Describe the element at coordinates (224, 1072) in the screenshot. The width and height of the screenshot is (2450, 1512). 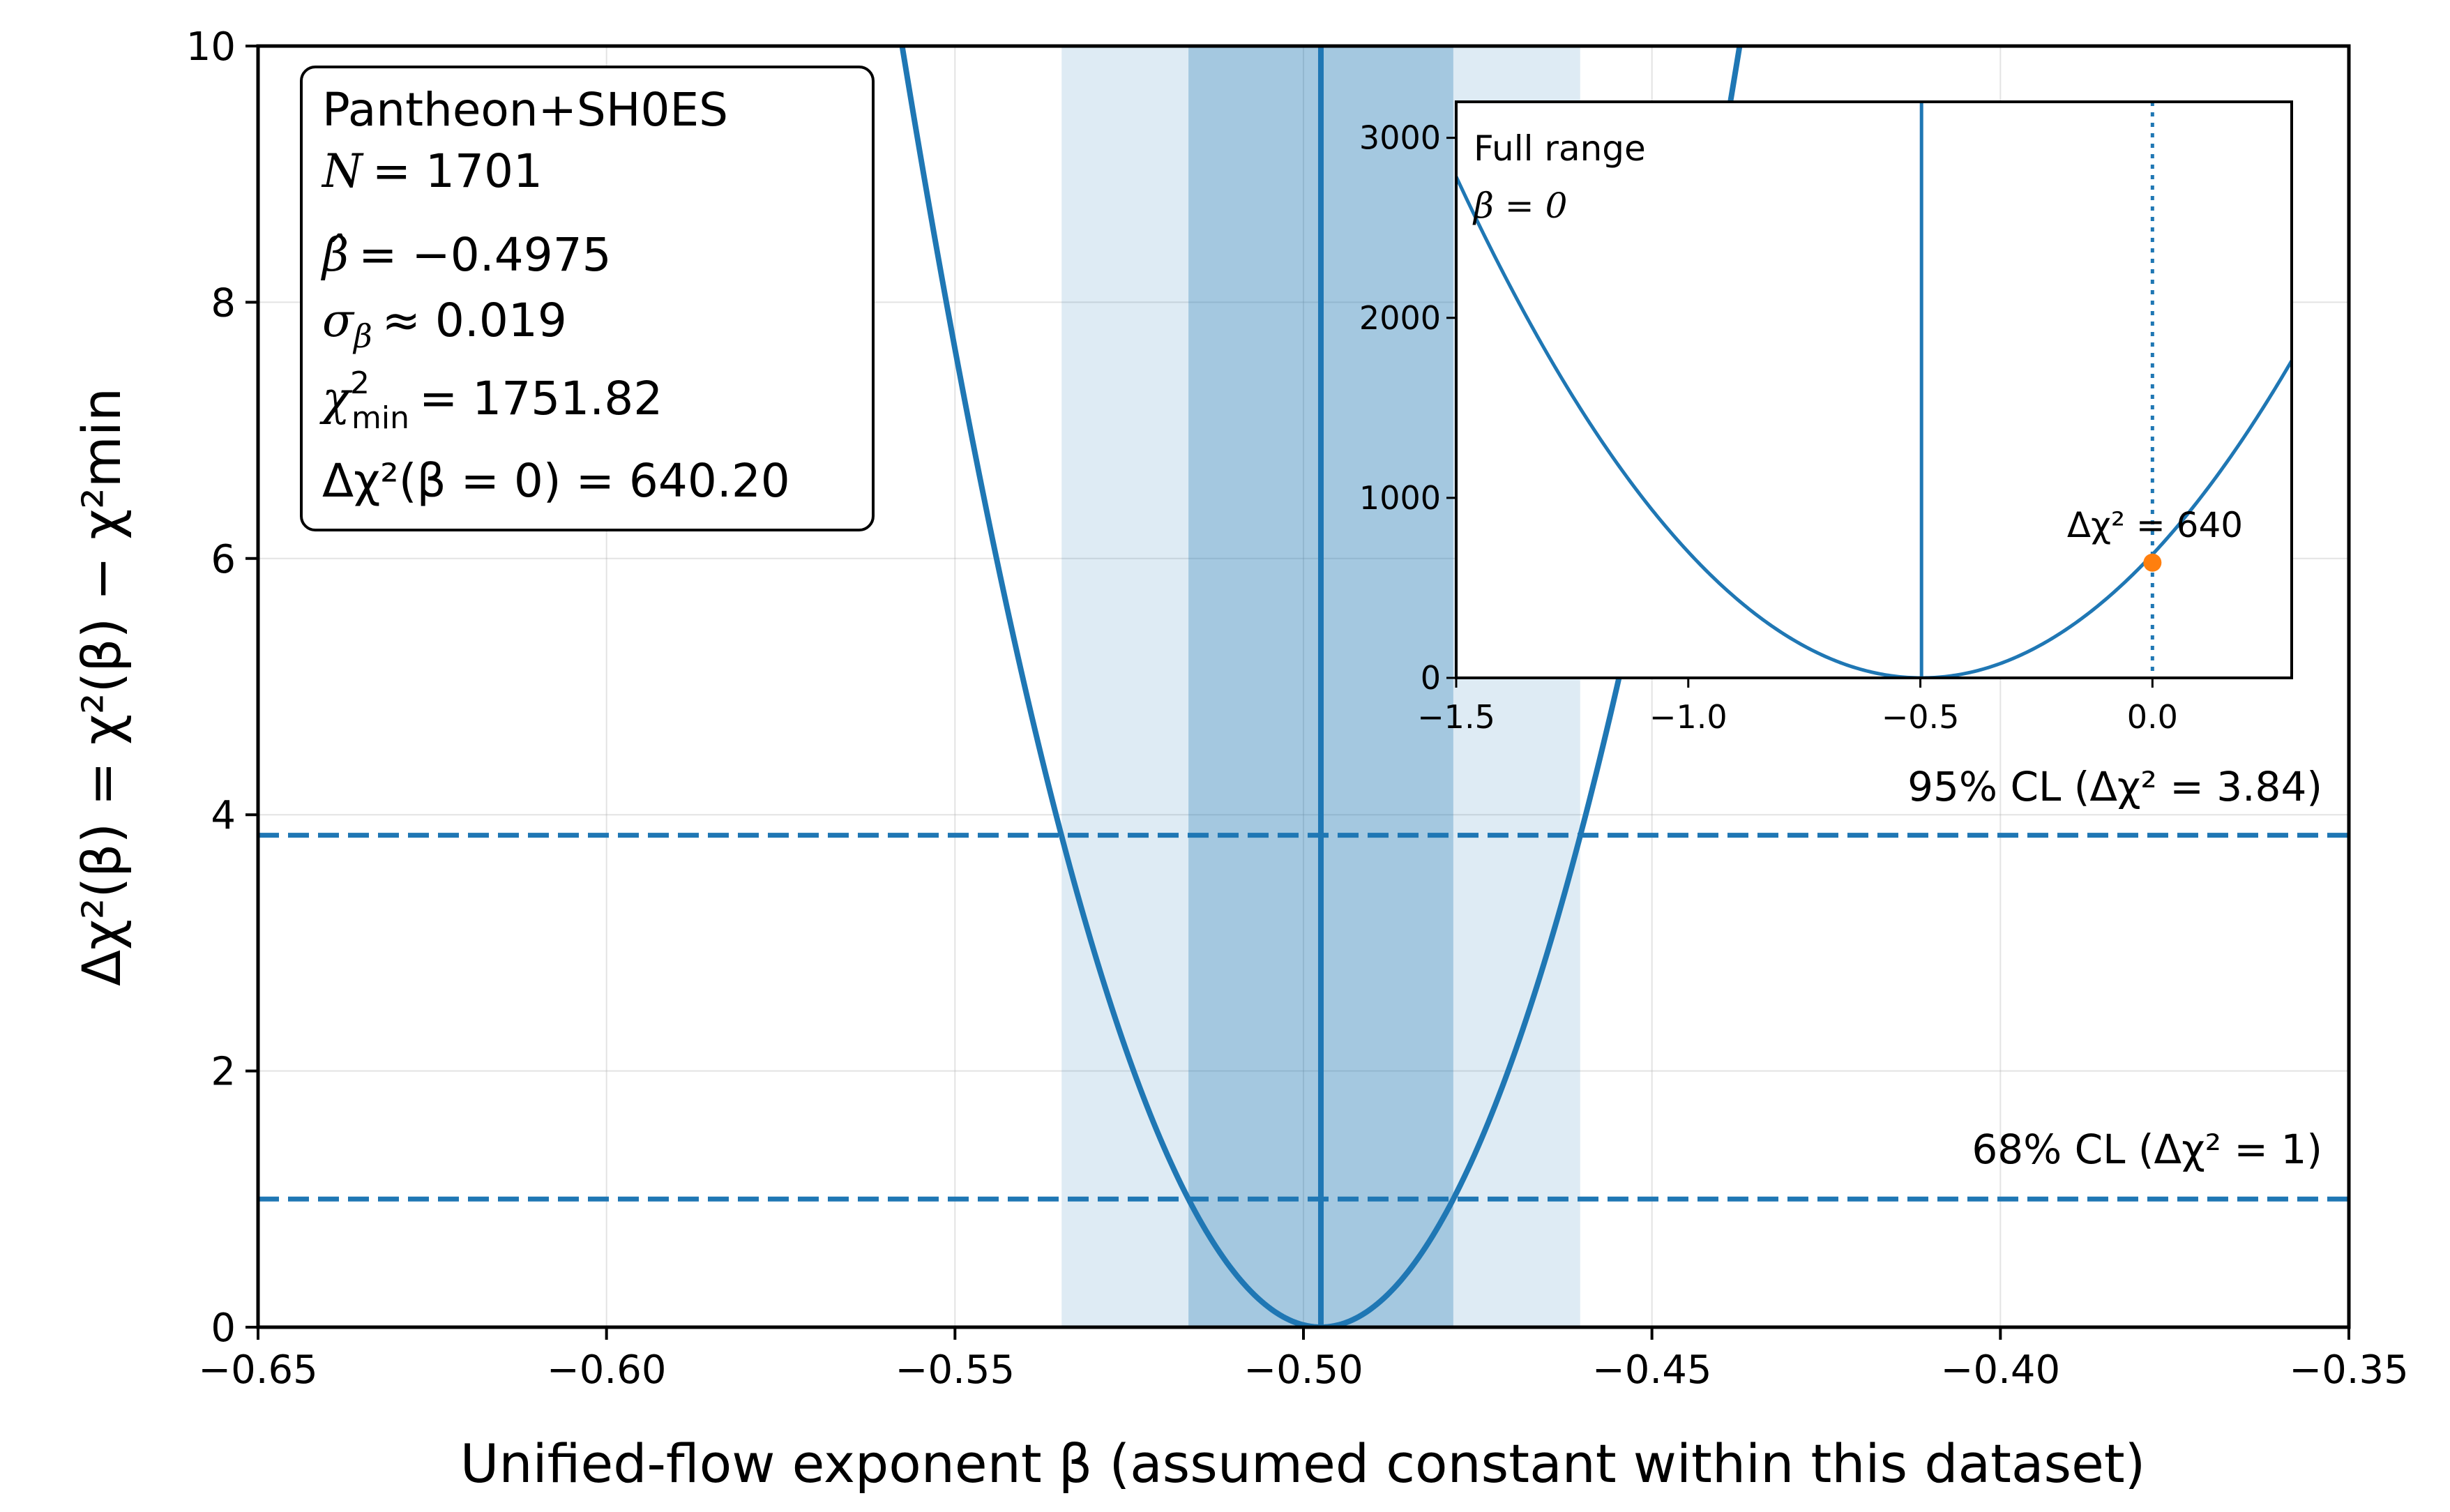
I see `y-tick-label: 2` at that location.